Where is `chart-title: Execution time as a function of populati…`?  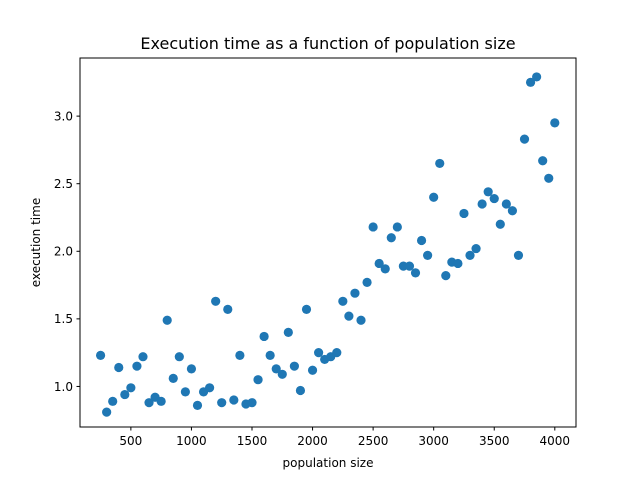 chart-title: Execution time as a function of populati… is located at coordinates (327, 43).